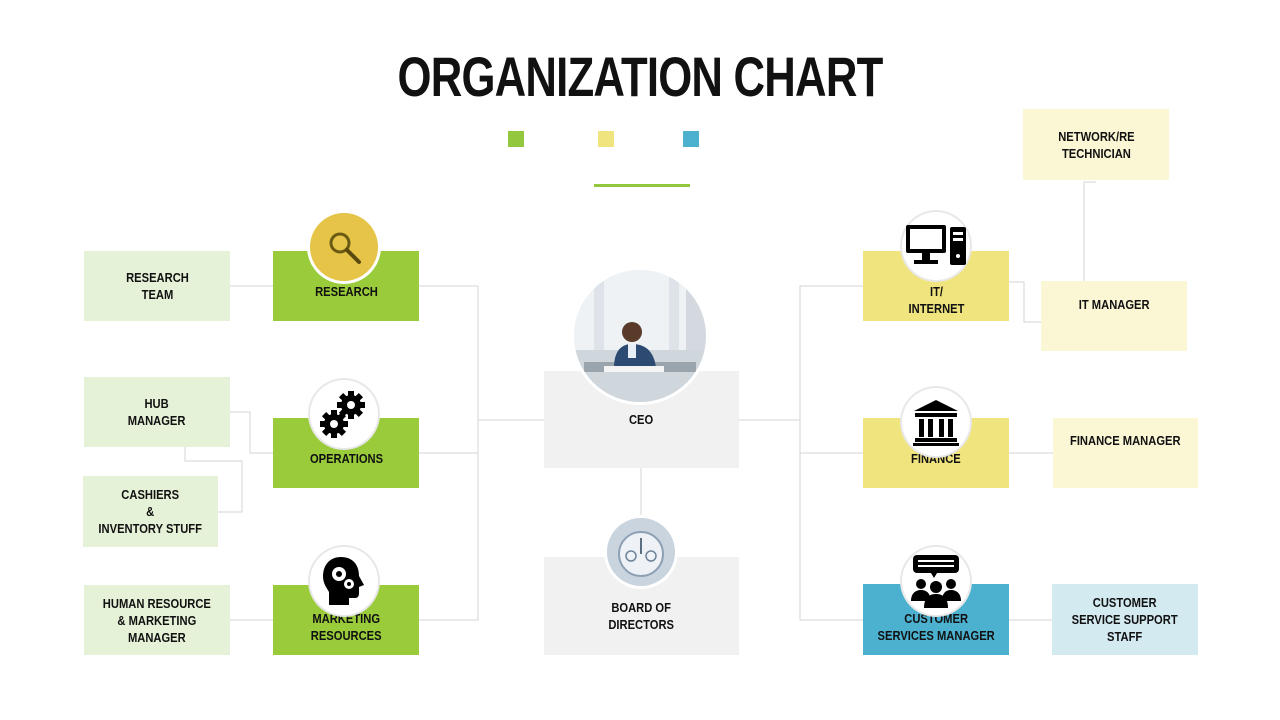  I want to click on finance-icon-circle, so click(936, 422).